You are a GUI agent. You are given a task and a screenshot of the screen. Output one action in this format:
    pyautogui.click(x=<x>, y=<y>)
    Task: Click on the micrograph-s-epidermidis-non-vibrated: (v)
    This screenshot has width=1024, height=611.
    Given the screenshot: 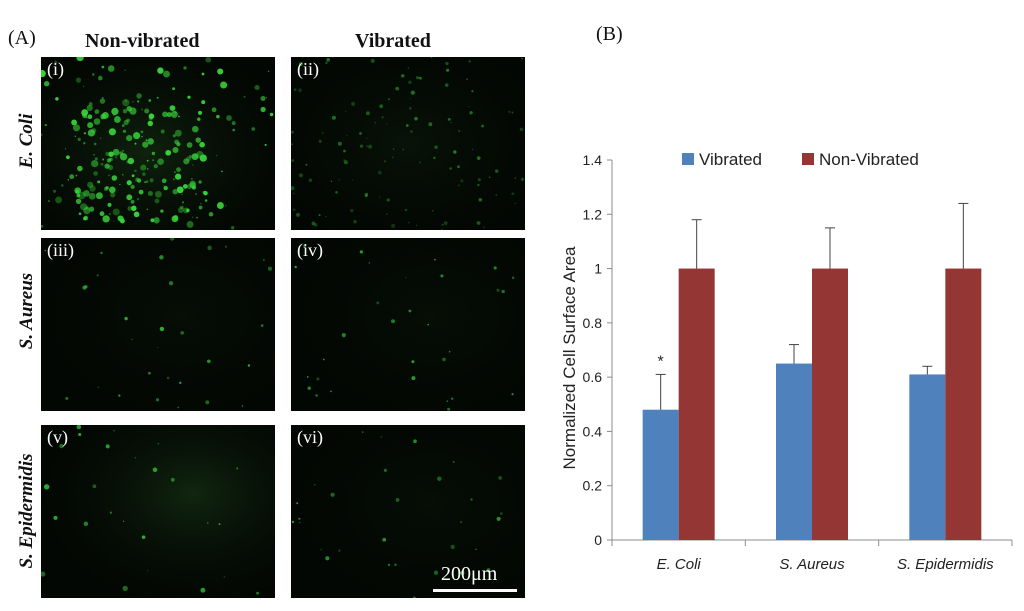 What is the action you would take?
    pyautogui.click(x=158, y=511)
    